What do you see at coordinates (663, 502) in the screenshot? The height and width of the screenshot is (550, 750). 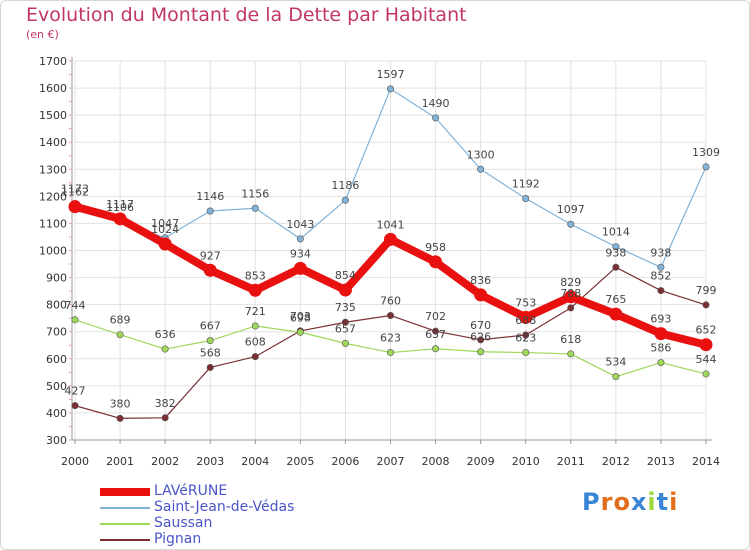 I see `logo-letter: t` at bounding box center [663, 502].